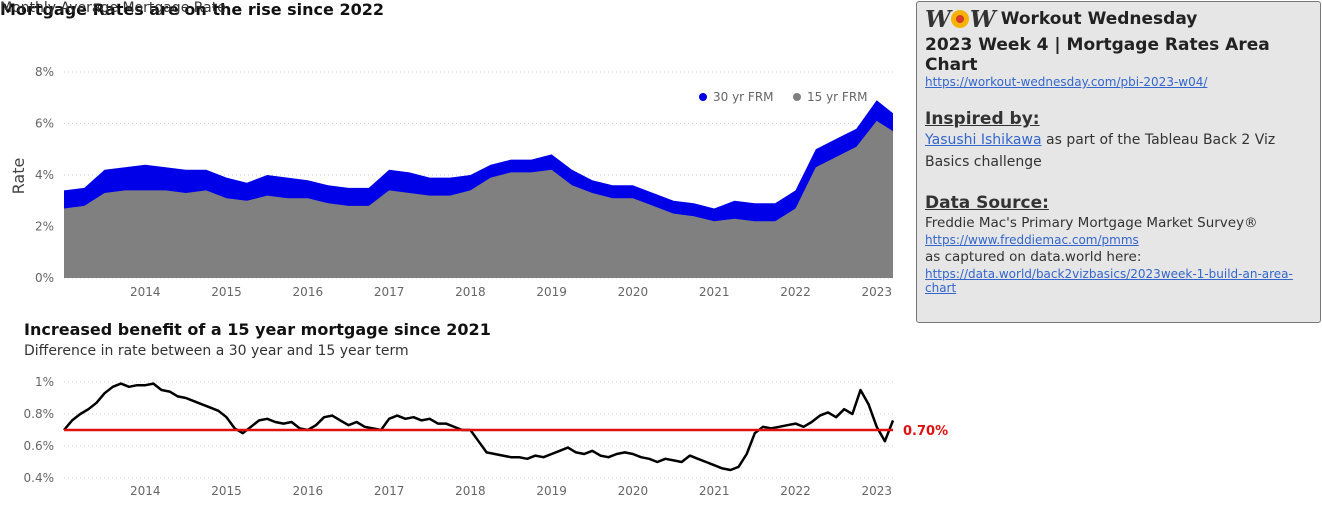 The image size is (1322, 512). Describe the element at coordinates (703, 97) in the screenshot. I see `legend-30yr-frm-marker` at that location.